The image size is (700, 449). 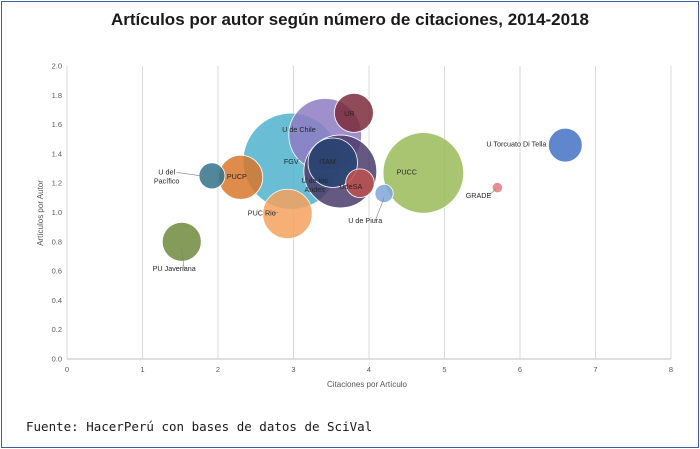 I want to click on bubble-puc-rio, so click(x=287, y=214).